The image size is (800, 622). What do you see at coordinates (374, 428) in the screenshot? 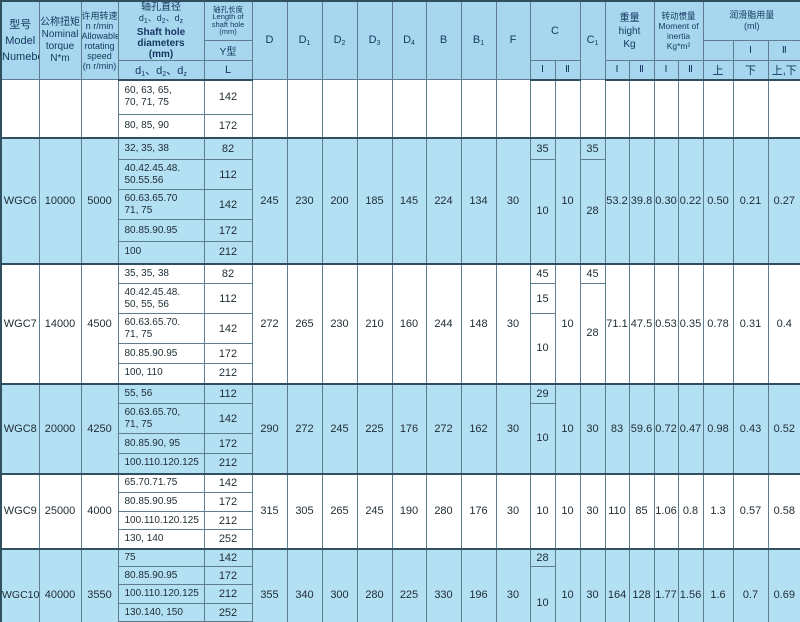
I see `dim-D3-cell: 225` at bounding box center [374, 428].